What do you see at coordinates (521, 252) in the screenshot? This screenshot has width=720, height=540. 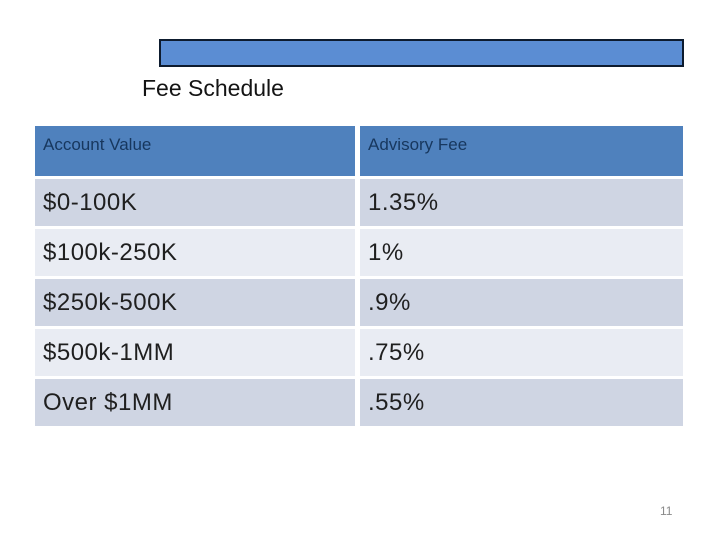 I see `advisory-fee-cell: 1%` at bounding box center [521, 252].